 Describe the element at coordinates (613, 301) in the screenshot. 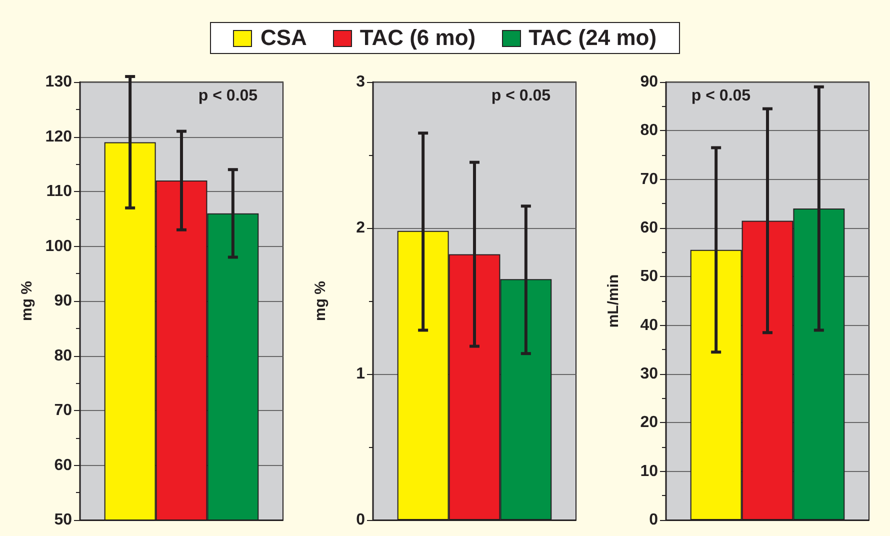

I see `y-axis-title: mL/min` at that location.